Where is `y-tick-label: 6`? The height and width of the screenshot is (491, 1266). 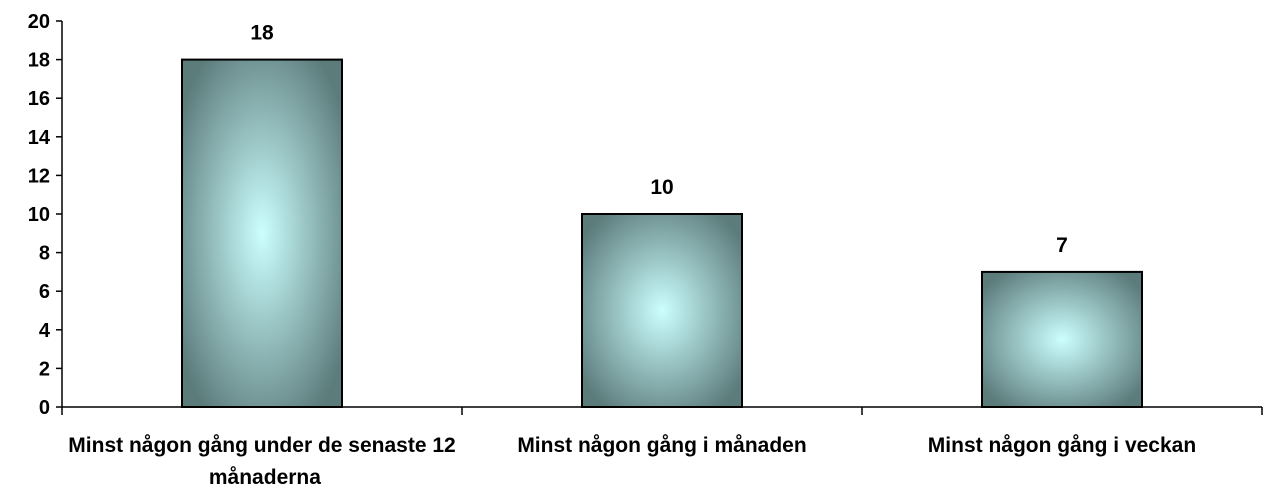
y-tick-label: 6 is located at coordinates (44, 292).